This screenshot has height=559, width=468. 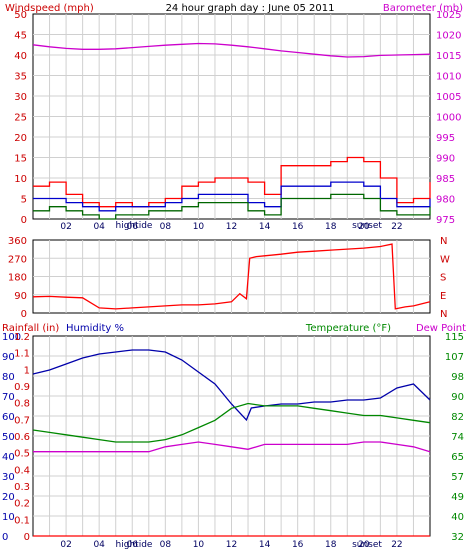 I want to click on humidity-tick-label: 40, so click(x=8, y=457).